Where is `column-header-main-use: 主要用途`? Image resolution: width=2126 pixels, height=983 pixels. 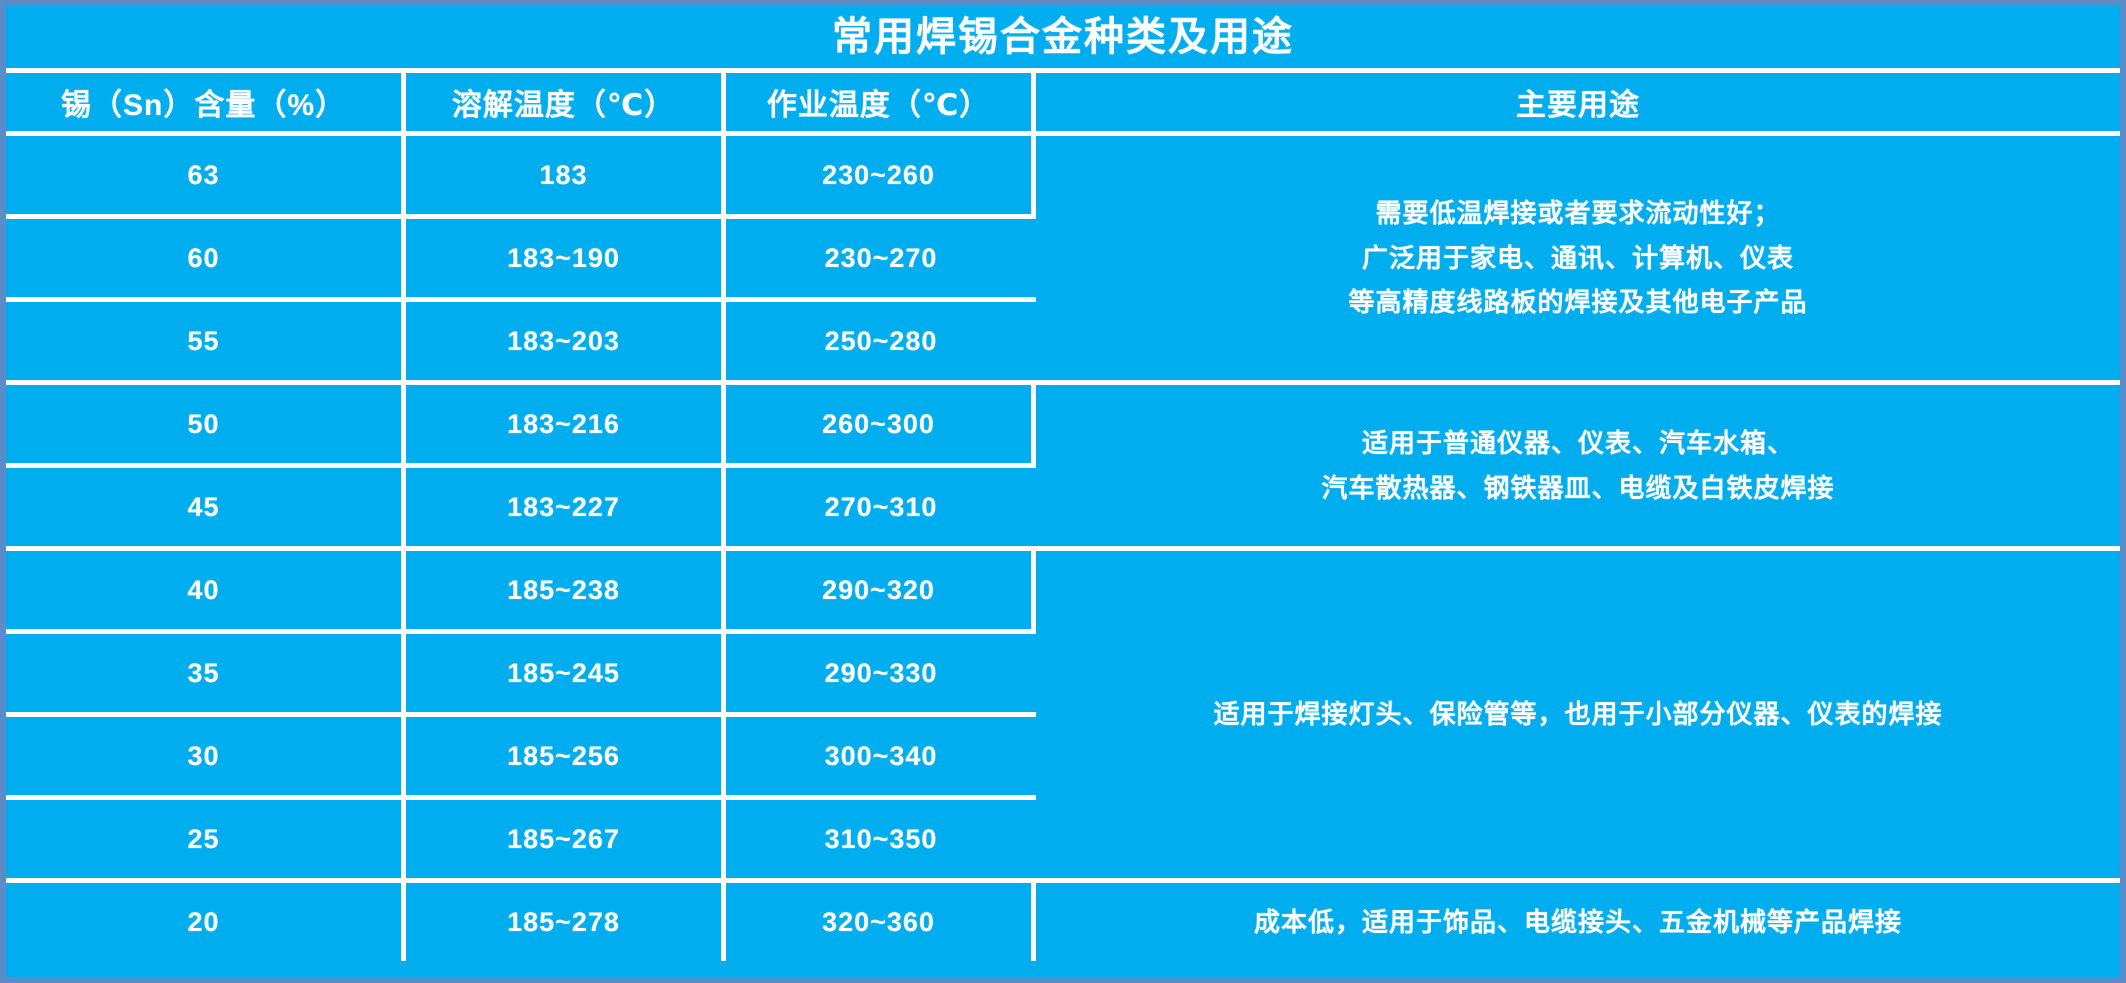
column-header-main-use: 主要用途 is located at coordinates (1578, 99).